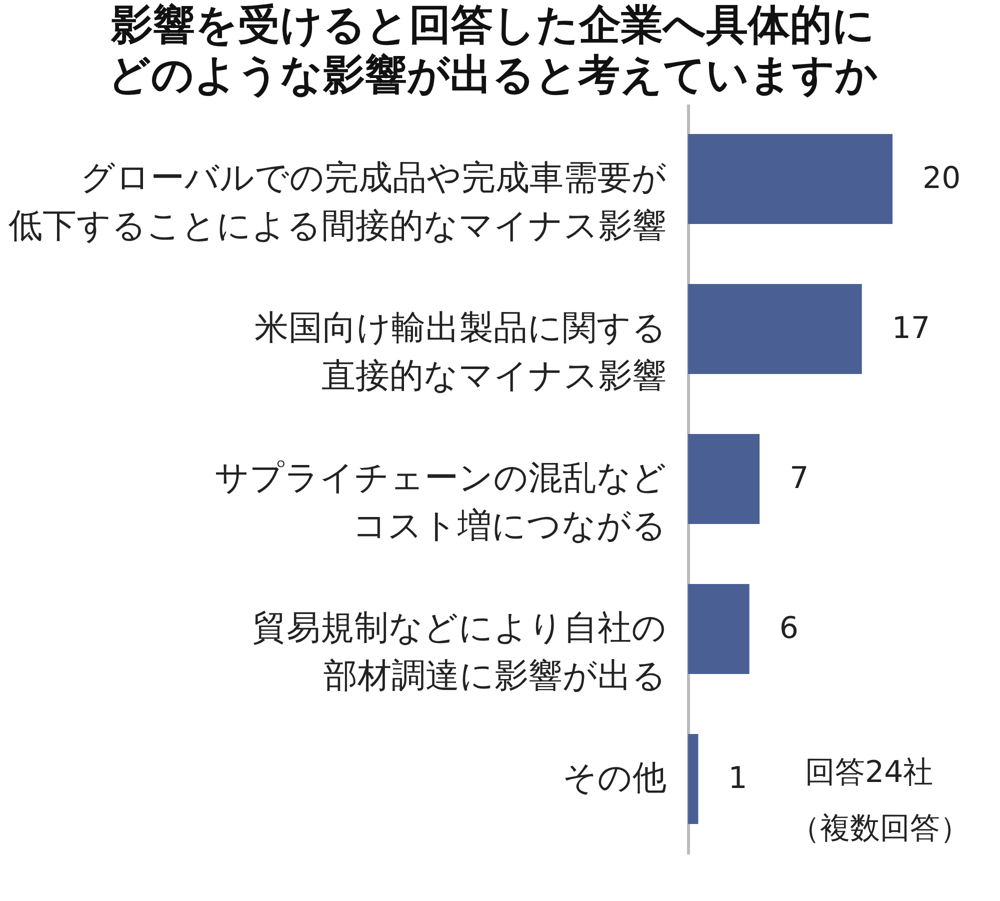 The image size is (1000, 901). I want to click on y-tick-label: 貿易規制などにより自社の部材調達に影響が出る, so click(459, 652).